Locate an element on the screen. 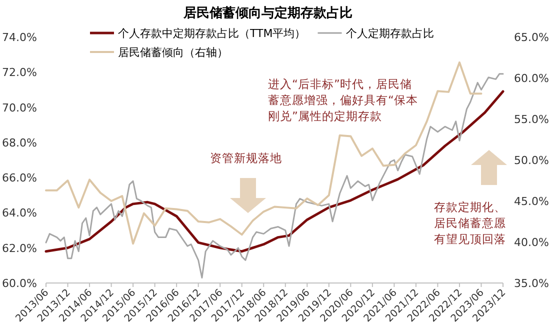 The height and width of the screenshot is (324, 550). y2-tick-label: 45.0% is located at coordinates (531, 201).